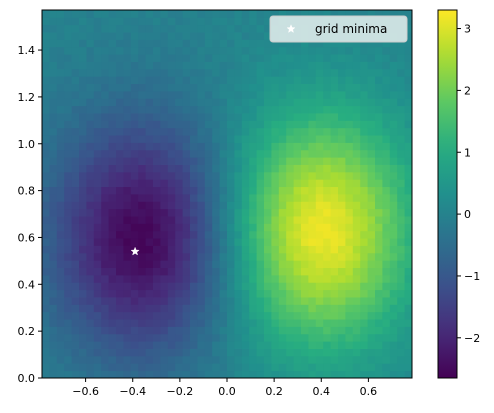  Describe the element at coordinates (27, 191) in the screenshot. I see `y-tick-label: 0.8` at that location.